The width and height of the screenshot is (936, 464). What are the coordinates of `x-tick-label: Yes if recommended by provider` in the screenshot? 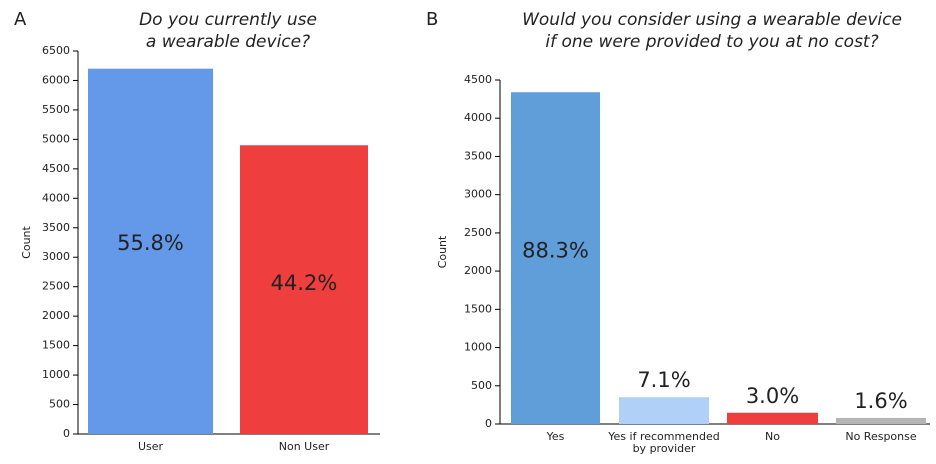 It's located at (664, 442).